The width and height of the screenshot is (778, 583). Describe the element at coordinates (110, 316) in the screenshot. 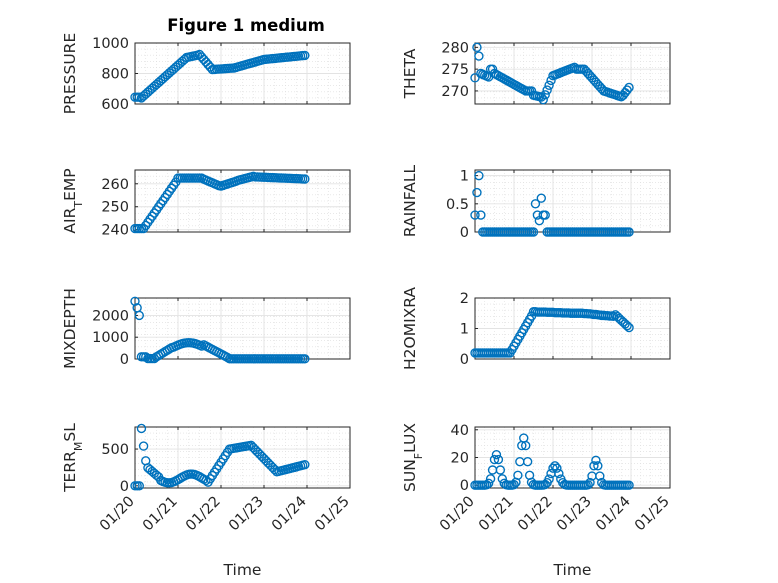

I see `y-tick-label: 2000` at that location.